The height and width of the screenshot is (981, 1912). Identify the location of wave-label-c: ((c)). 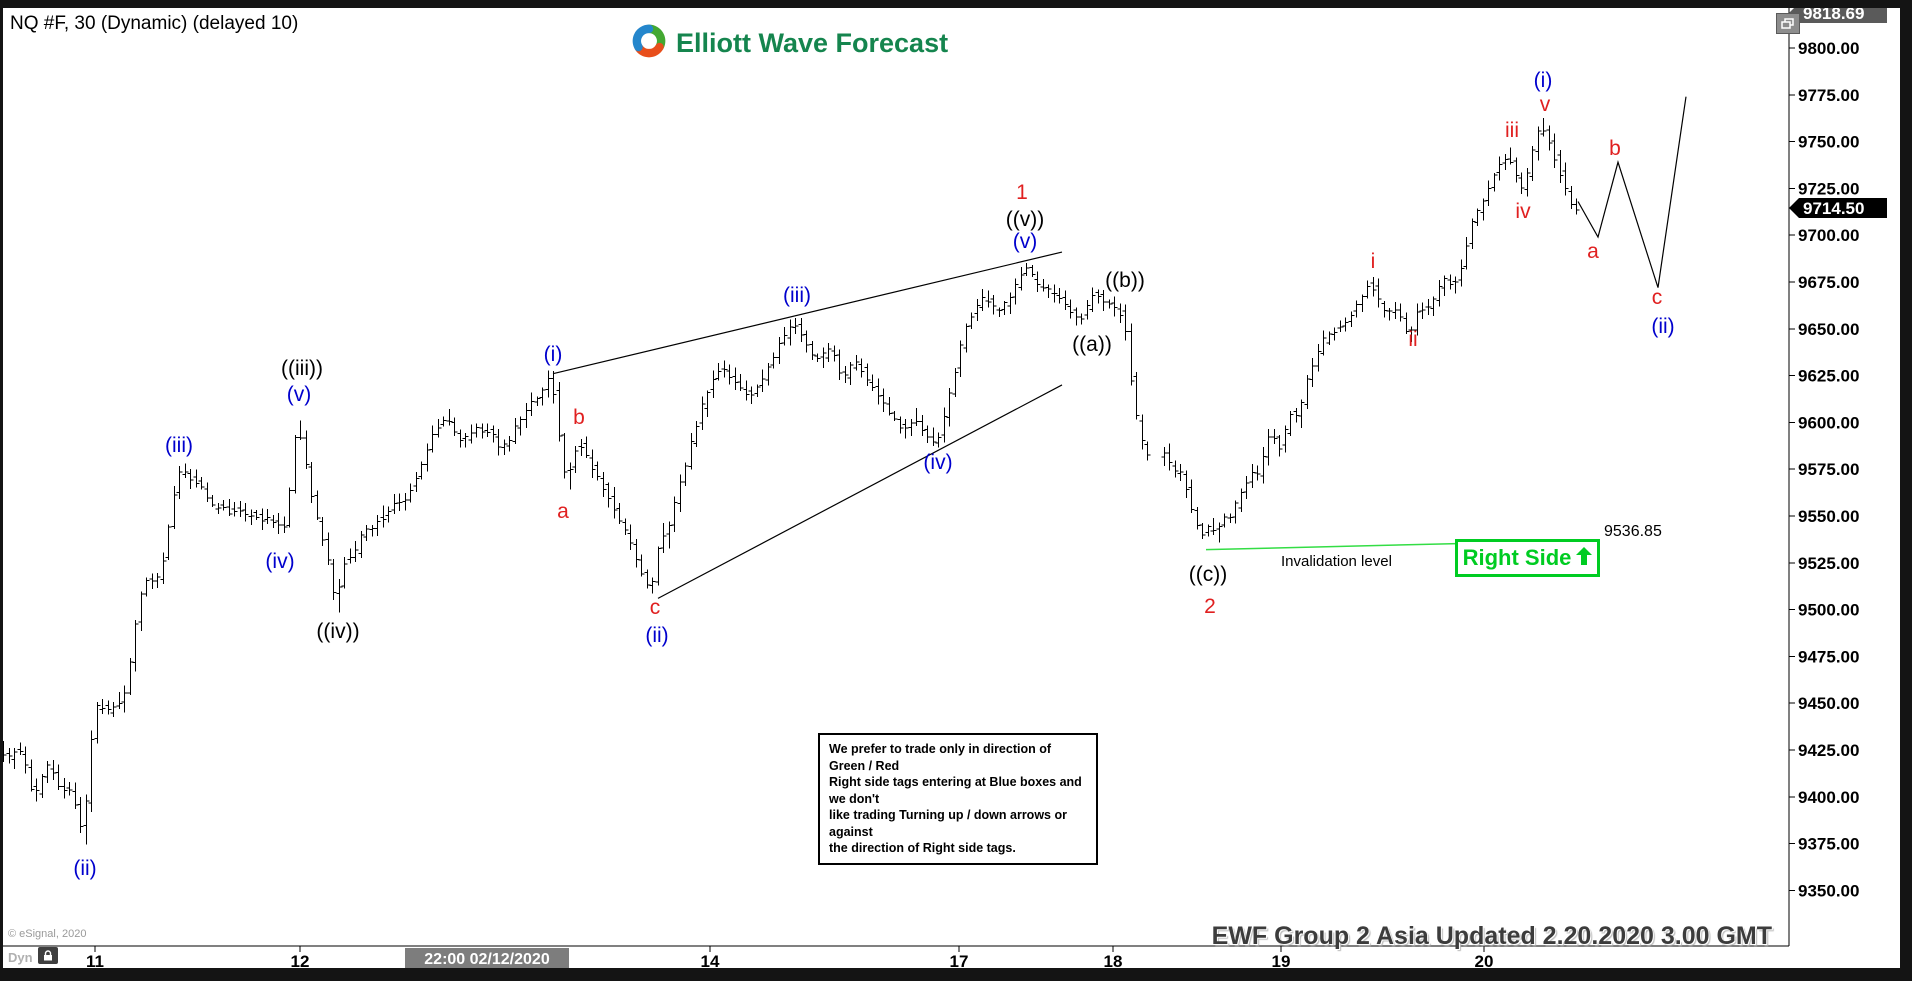
(1208, 574).